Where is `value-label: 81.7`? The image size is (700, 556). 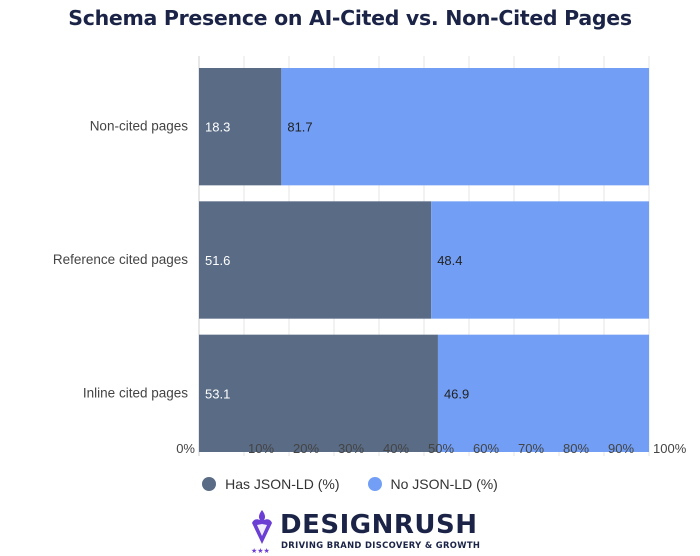
value-label: 81.7 is located at coordinates (299, 127).